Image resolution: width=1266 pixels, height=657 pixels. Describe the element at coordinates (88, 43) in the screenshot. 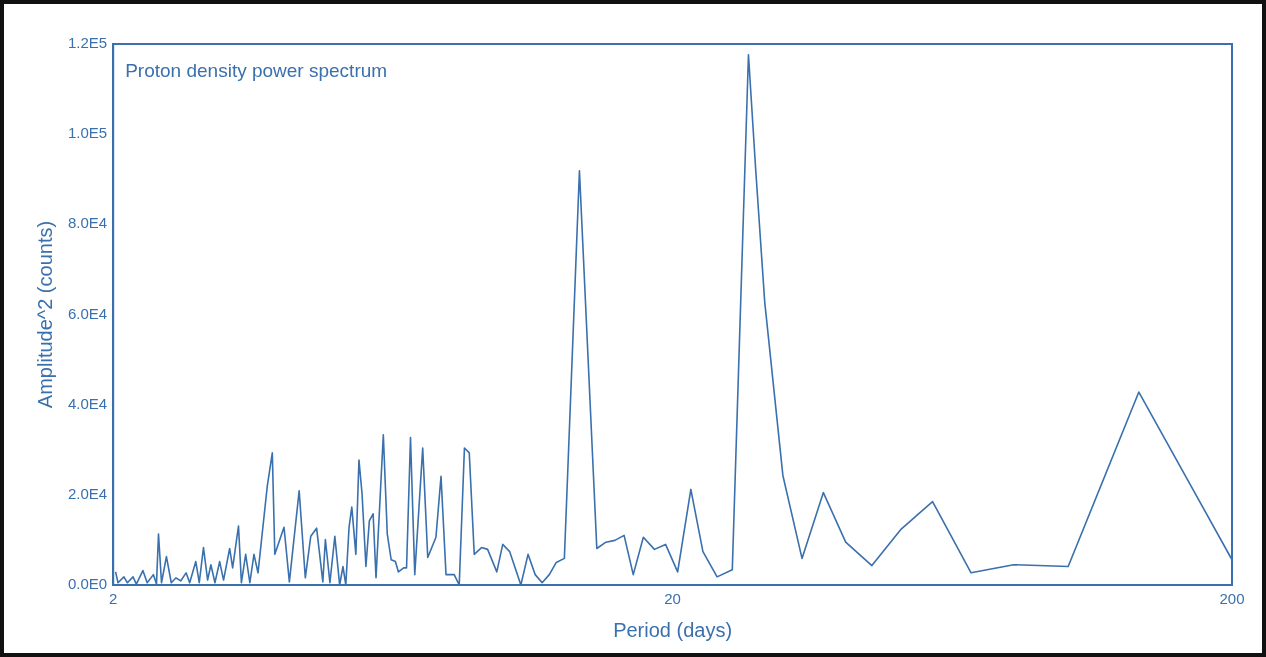

I see `y-tick-label: 1.2E5` at that location.